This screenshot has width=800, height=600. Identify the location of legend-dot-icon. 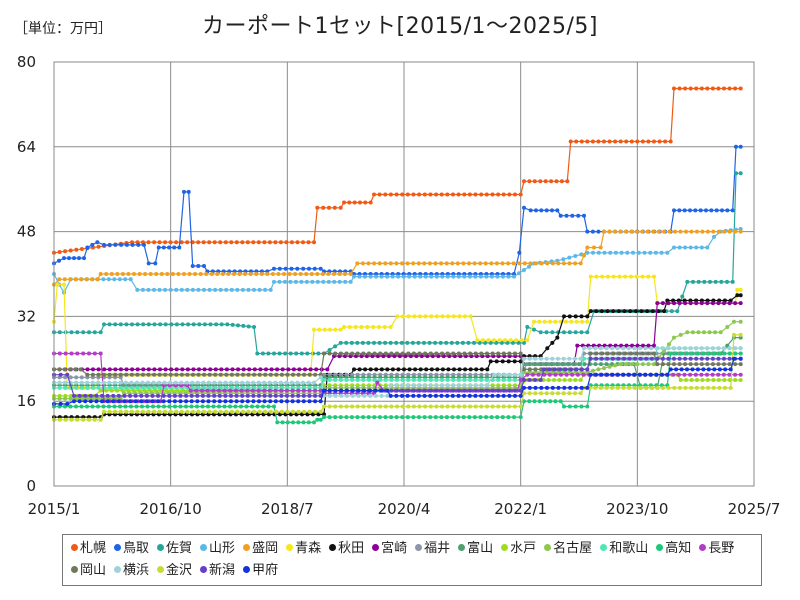
(204, 569).